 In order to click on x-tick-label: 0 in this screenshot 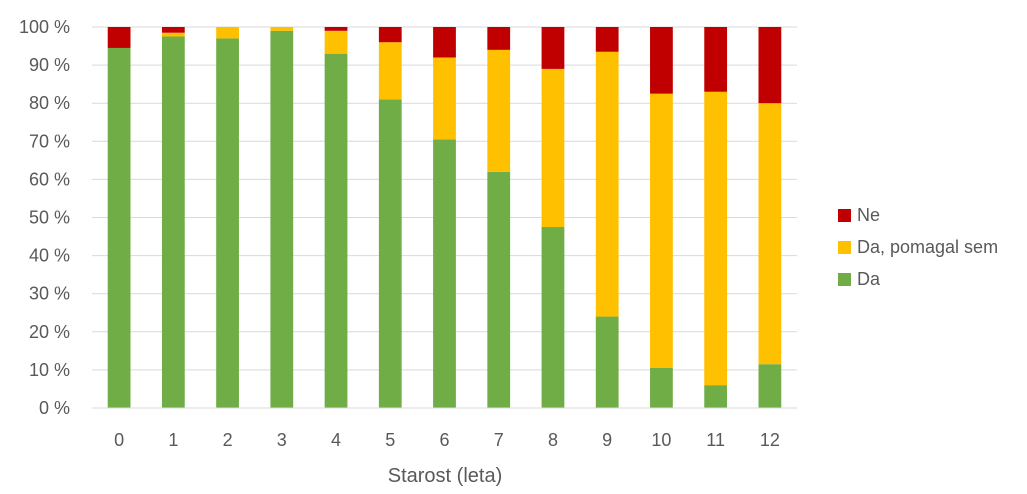, I will do `click(119, 440)`.